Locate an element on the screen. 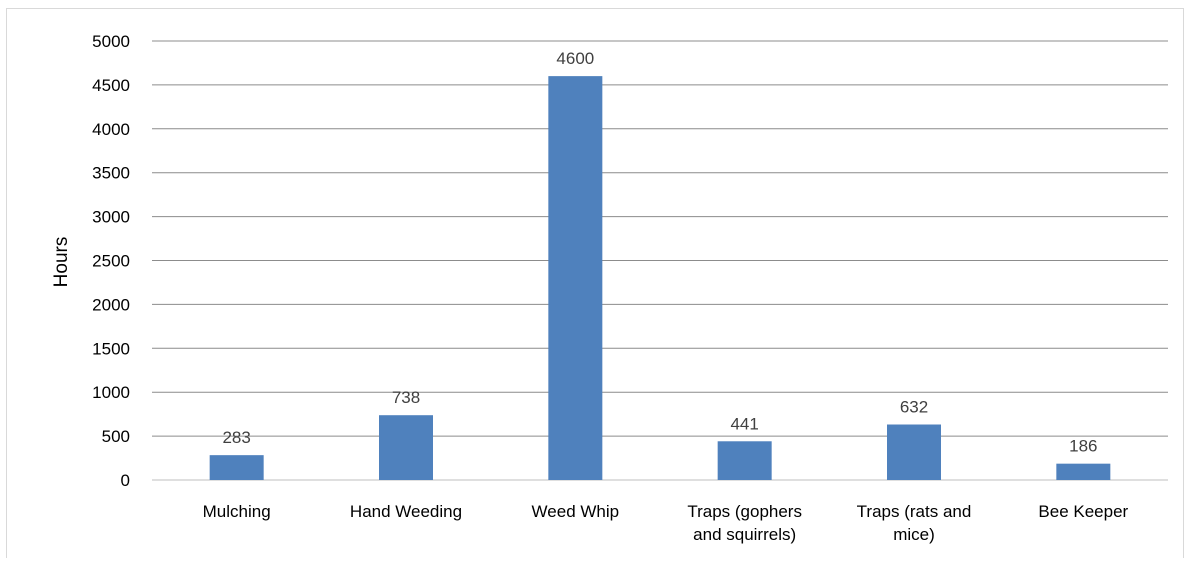  y-tick-label: 3500 is located at coordinates (111, 173).